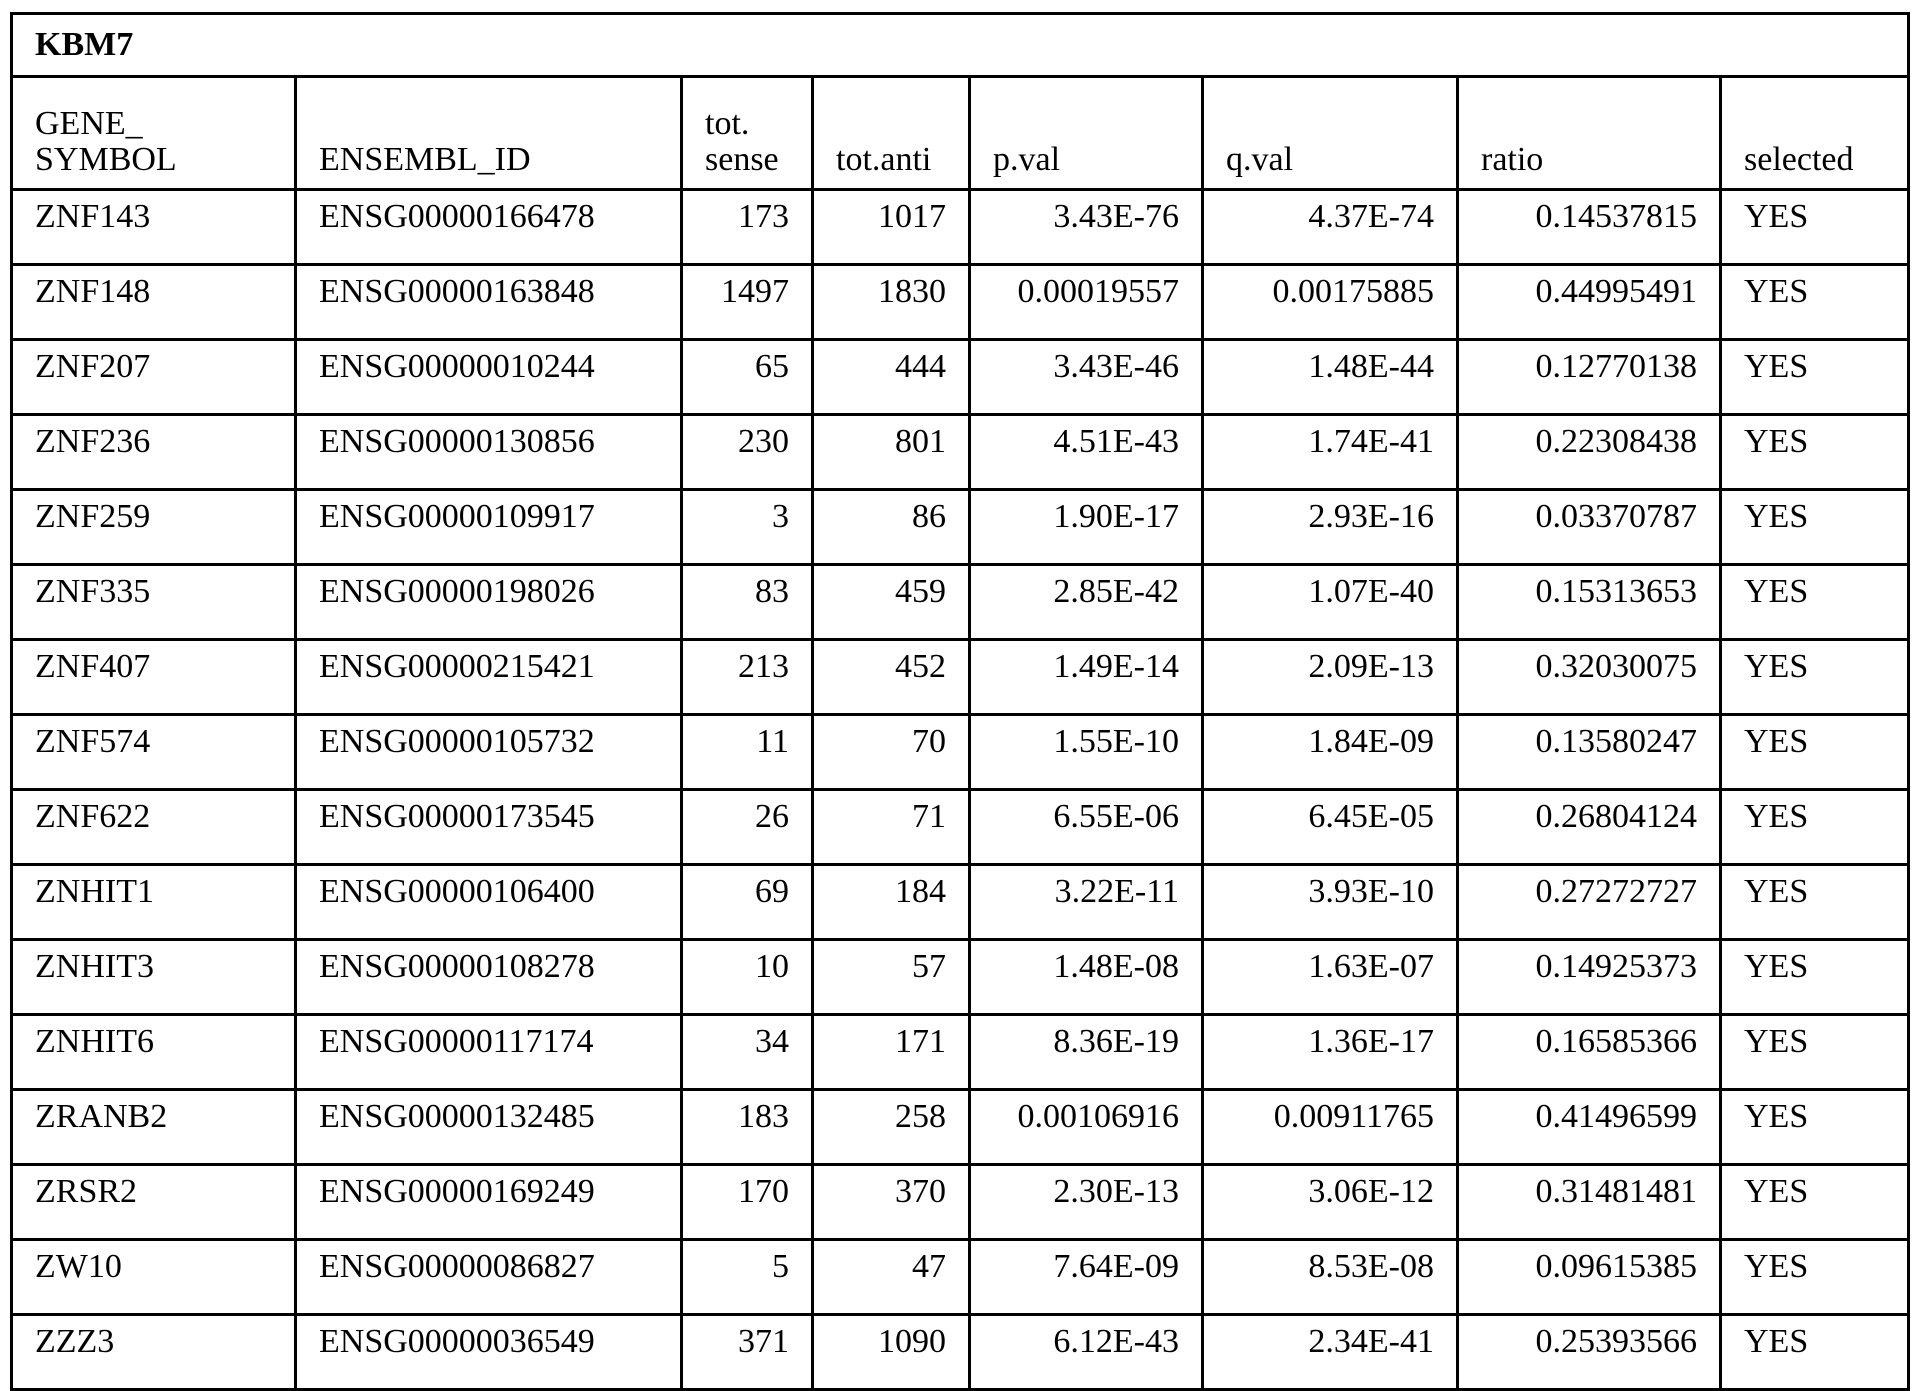  I want to click on cell-tot-anti: 47, so click(891, 1277).